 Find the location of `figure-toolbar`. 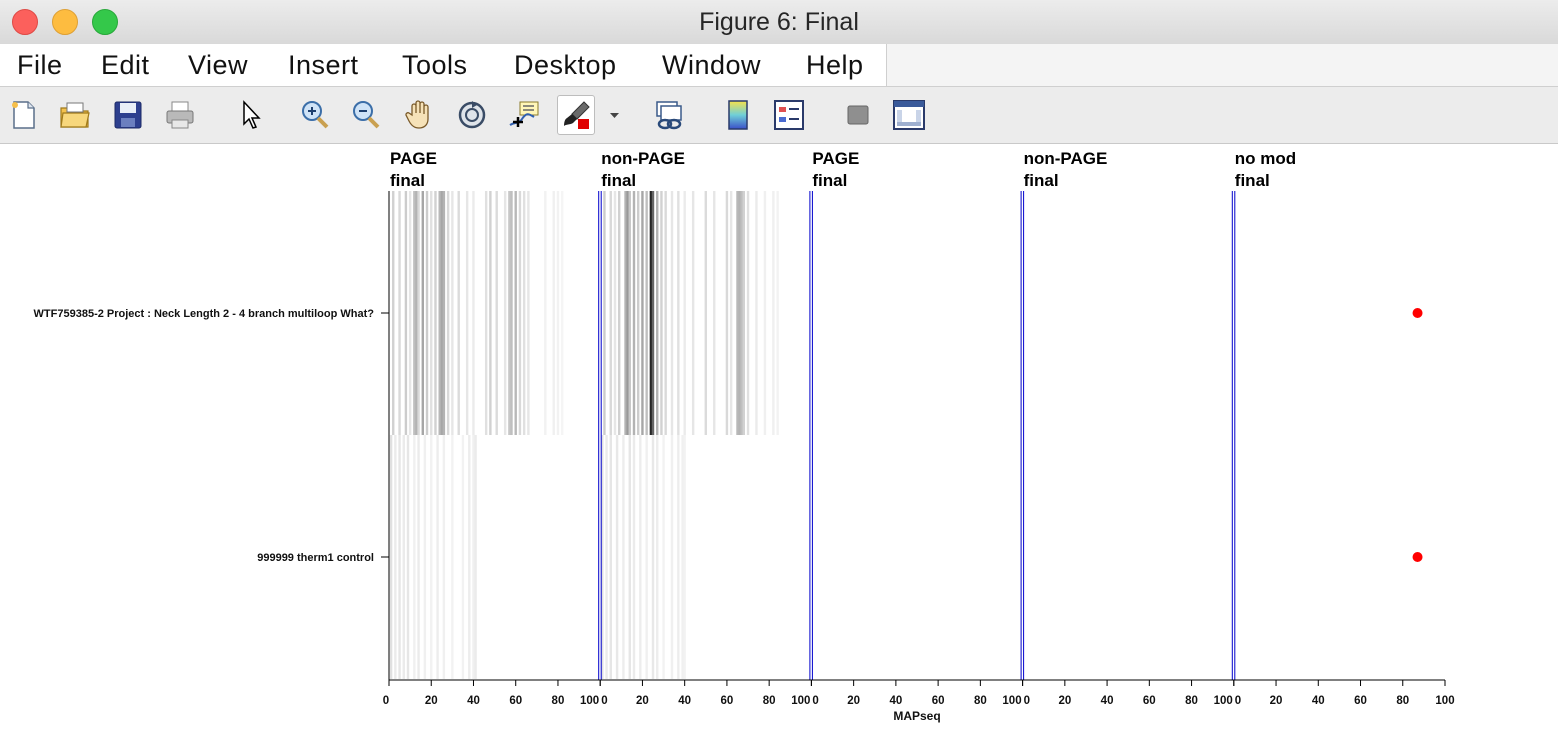

figure-toolbar is located at coordinates (779, 115).